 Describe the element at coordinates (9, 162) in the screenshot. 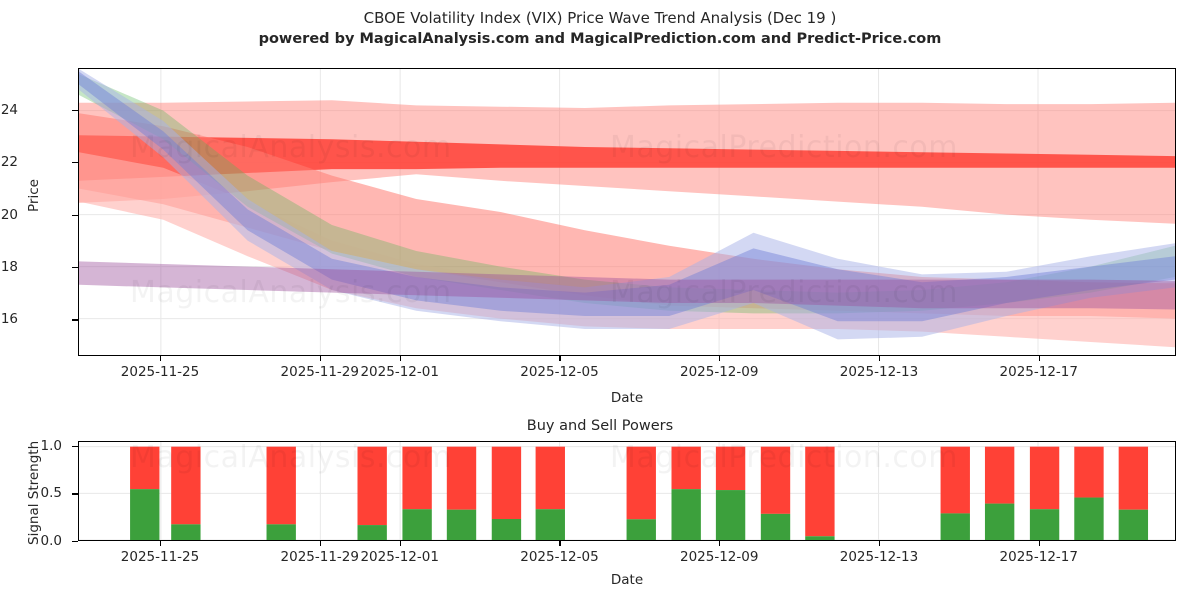

I see `price-y-tick: 22` at that location.